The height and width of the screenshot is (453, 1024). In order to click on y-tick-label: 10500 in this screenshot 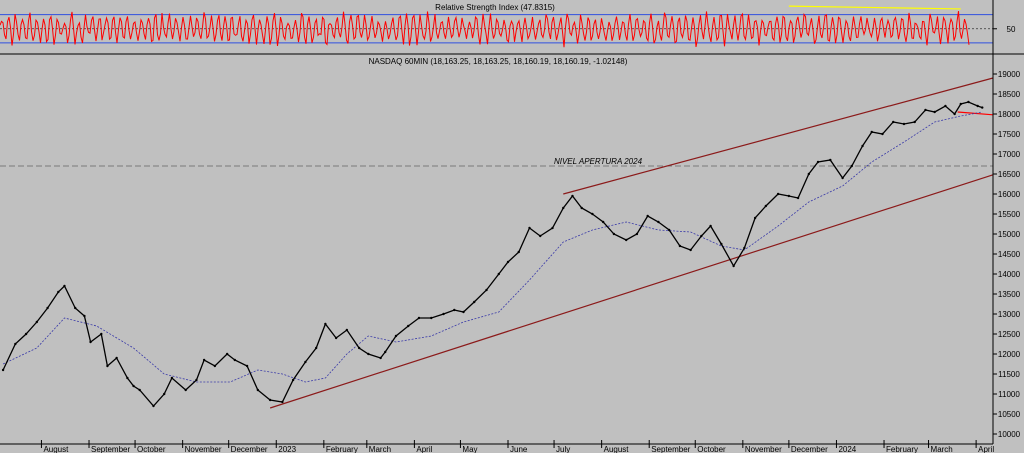, I will do `click(1009, 414)`.